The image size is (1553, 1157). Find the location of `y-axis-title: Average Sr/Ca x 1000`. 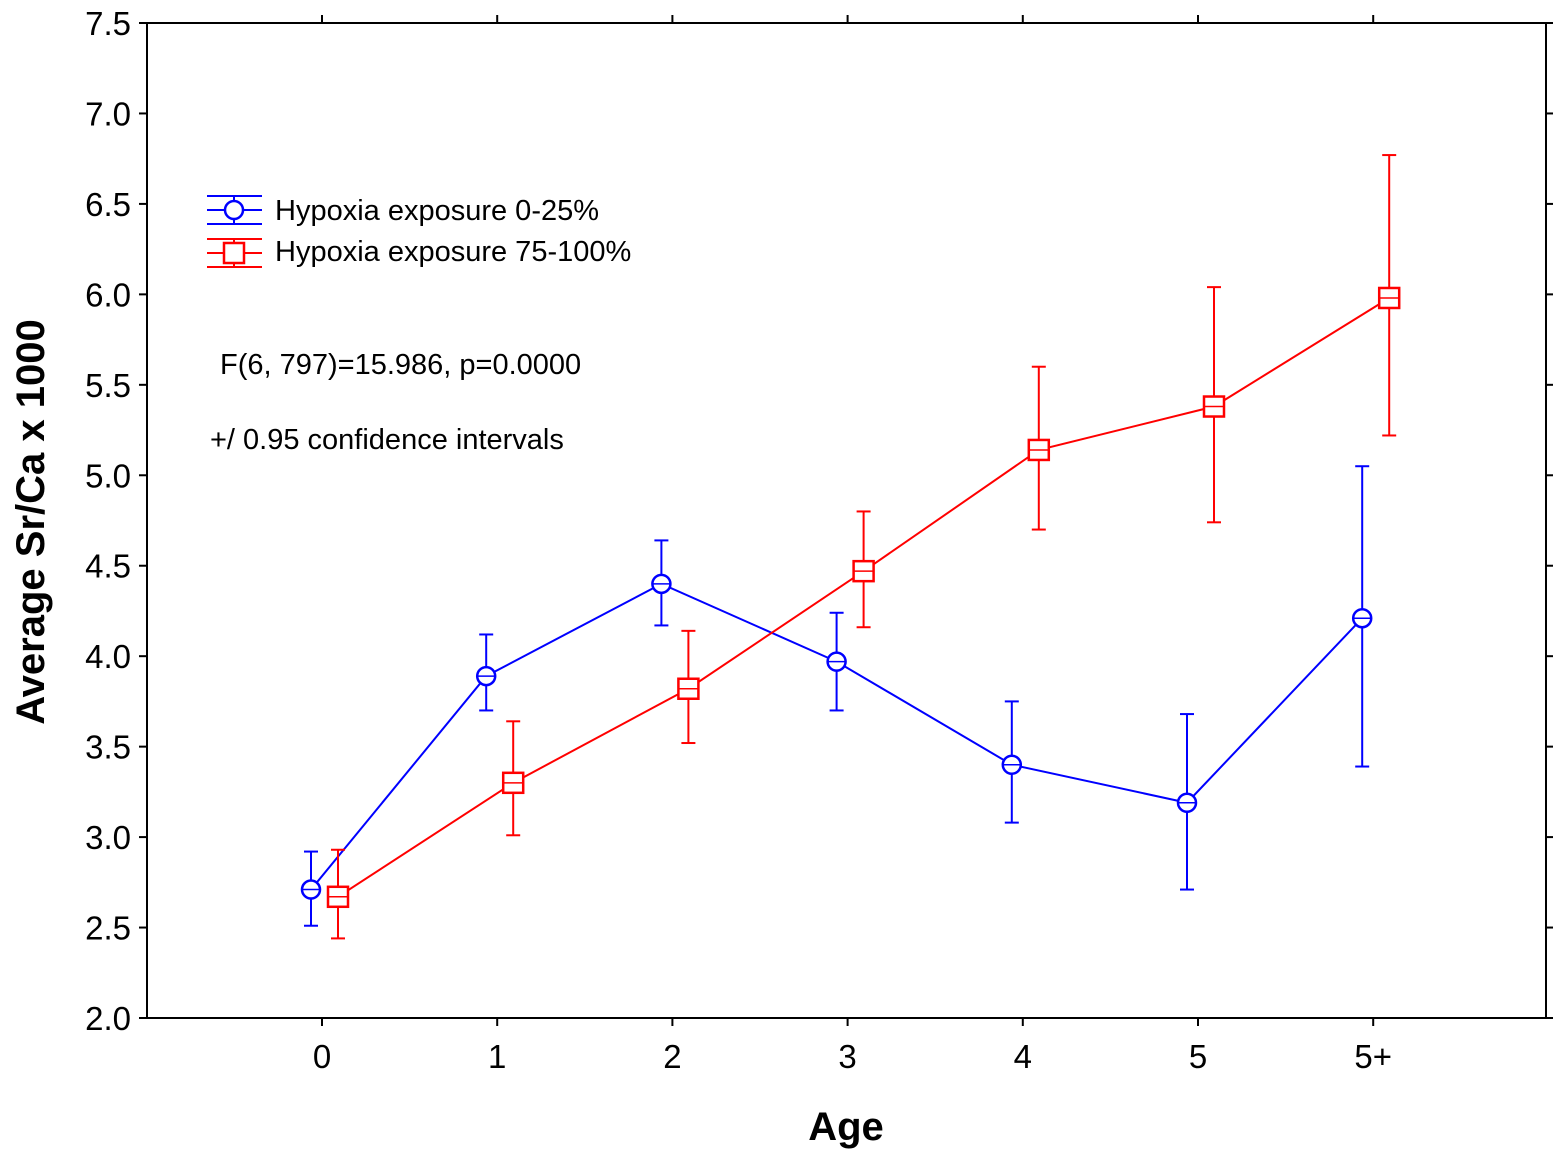

y-axis-title: Average Sr/Ca x 1000 is located at coordinates (31, 521).